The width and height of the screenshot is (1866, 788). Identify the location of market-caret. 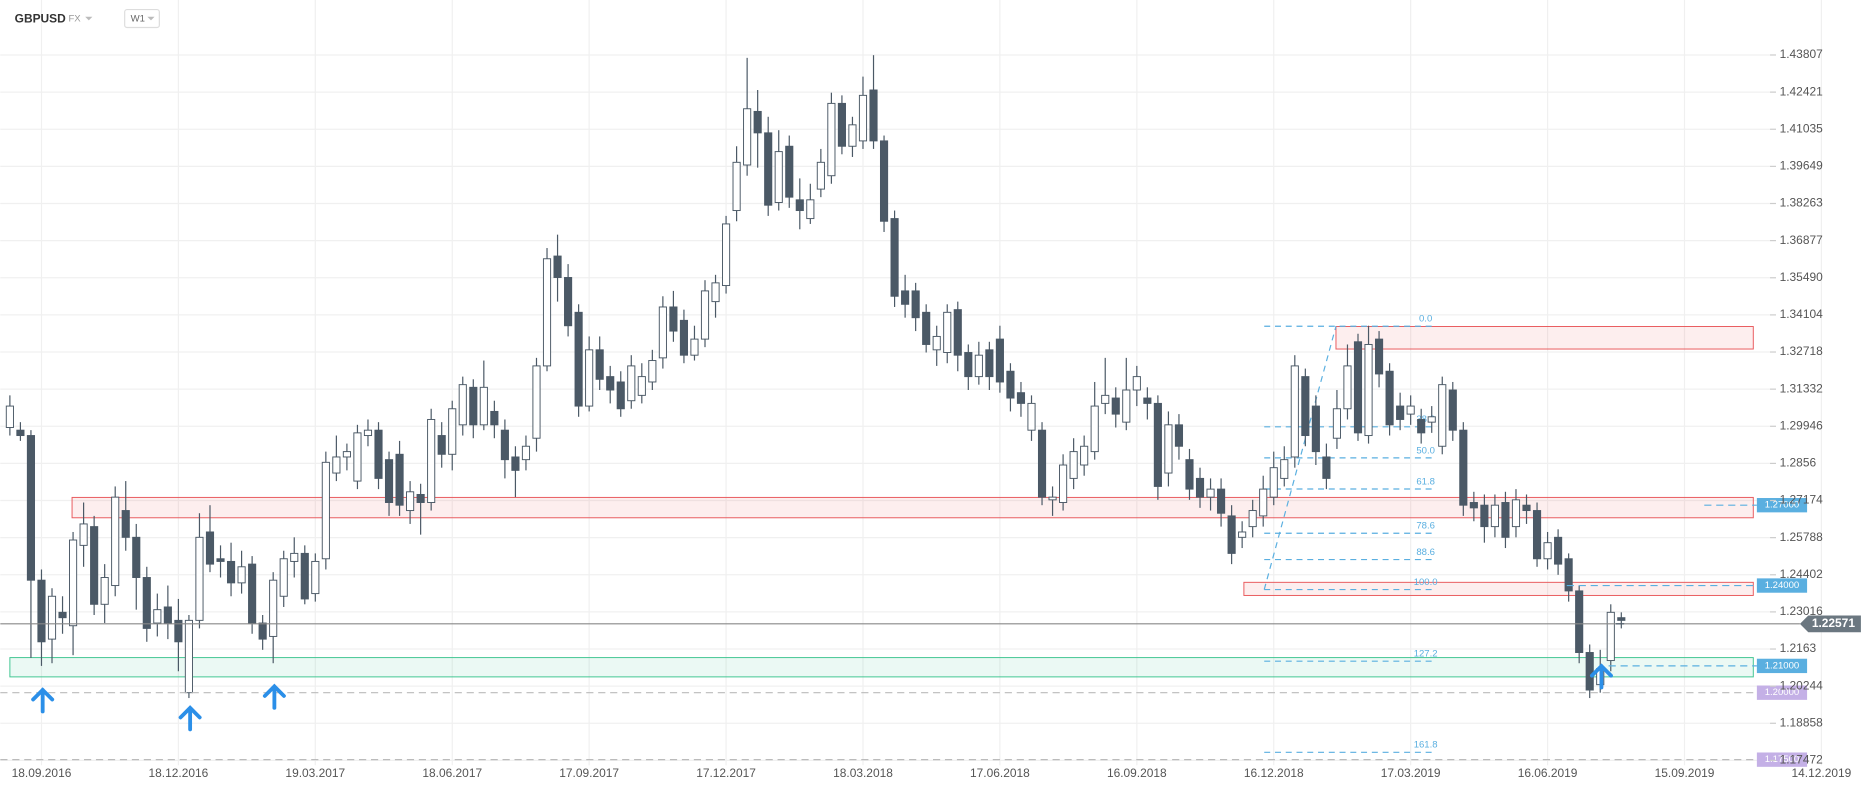
(89, 18).